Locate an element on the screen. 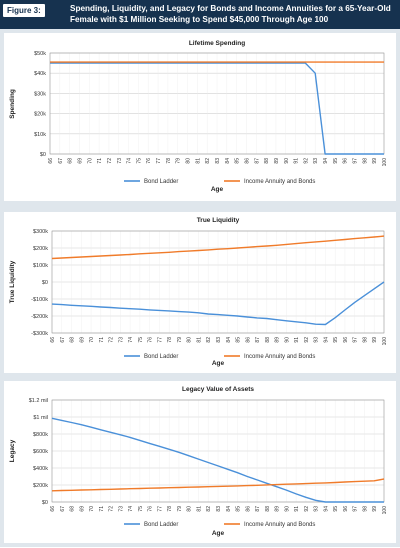  x-tick-label: 71 is located at coordinates (102, 340).